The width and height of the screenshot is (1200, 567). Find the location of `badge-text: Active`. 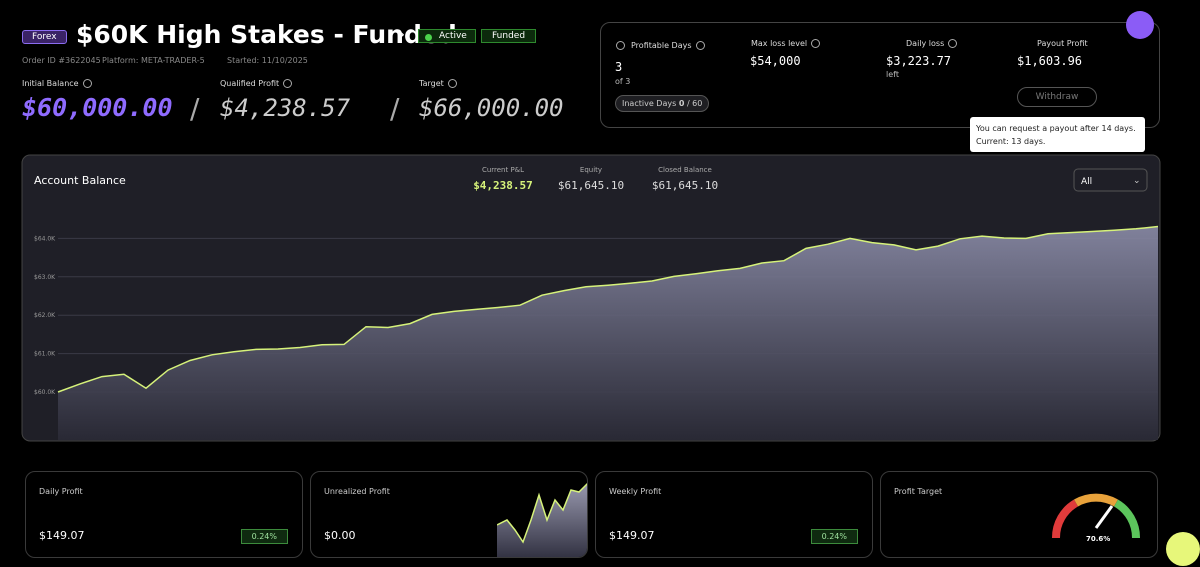

badge-text: Active is located at coordinates (453, 36).